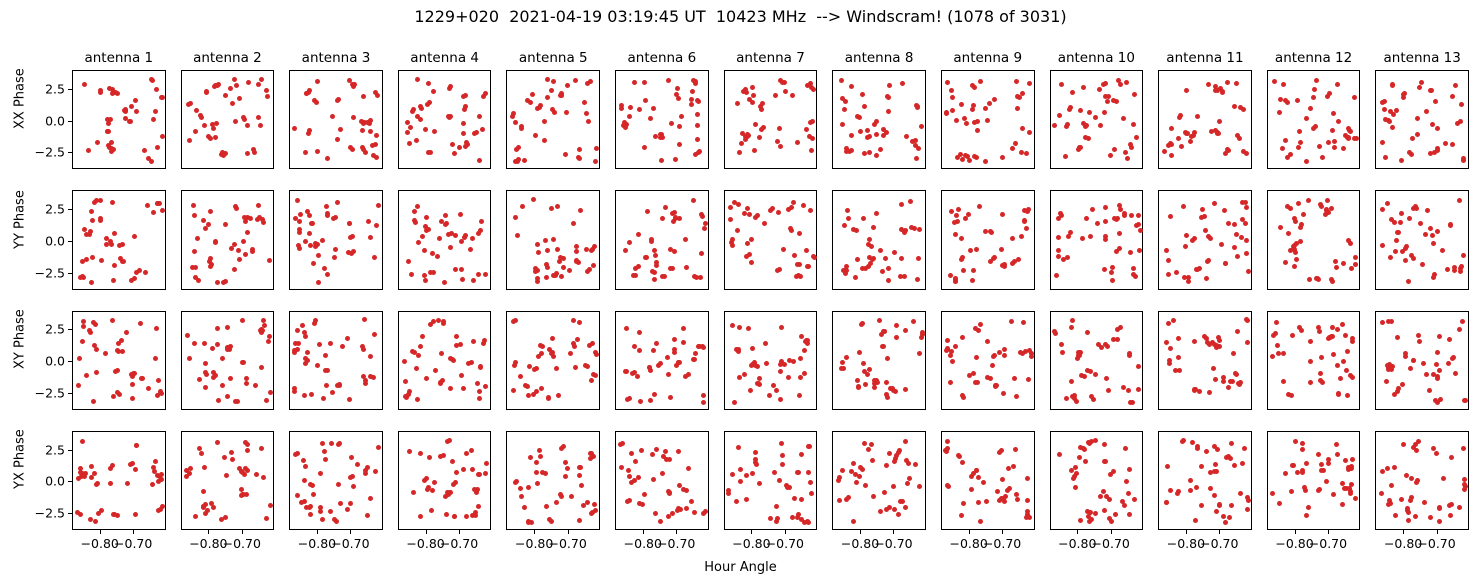  What do you see at coordinates (1313, 110) in the screenshot?
I see `subplot-xx-antenna-12: antenna 12` at bounding box center [1313, 110].